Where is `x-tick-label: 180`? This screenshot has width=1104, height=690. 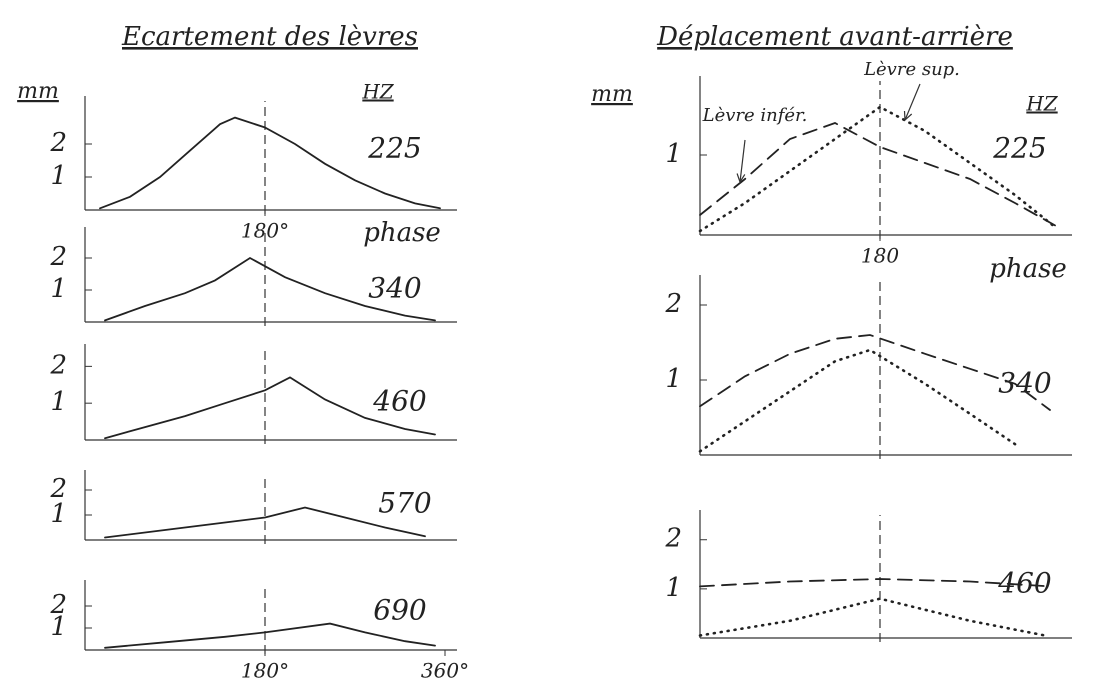 x-tick-label: 180 is located at coordinates (880, 256).